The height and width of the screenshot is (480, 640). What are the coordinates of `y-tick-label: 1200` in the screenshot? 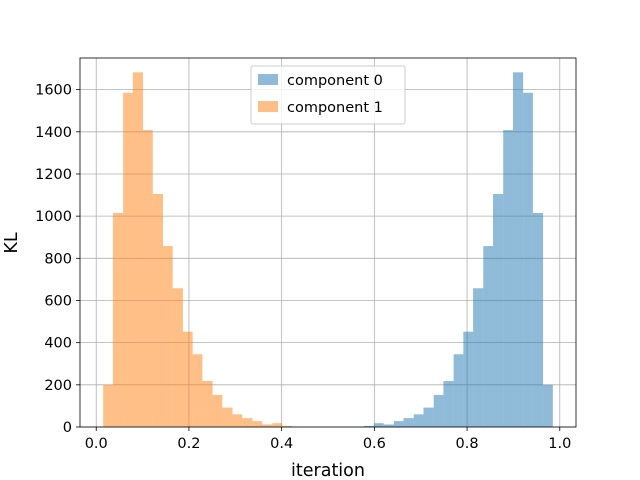 It's located at (53, 175).